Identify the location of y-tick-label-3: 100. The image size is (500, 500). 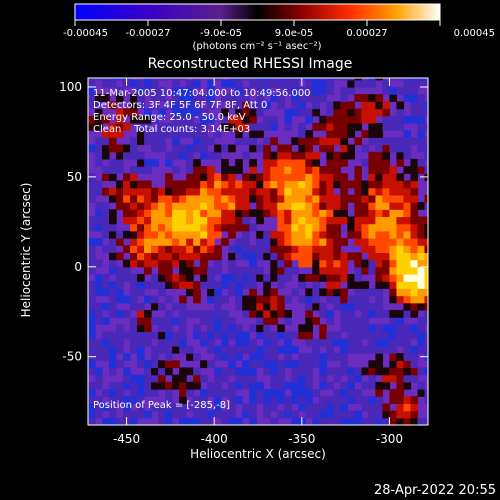
(70, 87).